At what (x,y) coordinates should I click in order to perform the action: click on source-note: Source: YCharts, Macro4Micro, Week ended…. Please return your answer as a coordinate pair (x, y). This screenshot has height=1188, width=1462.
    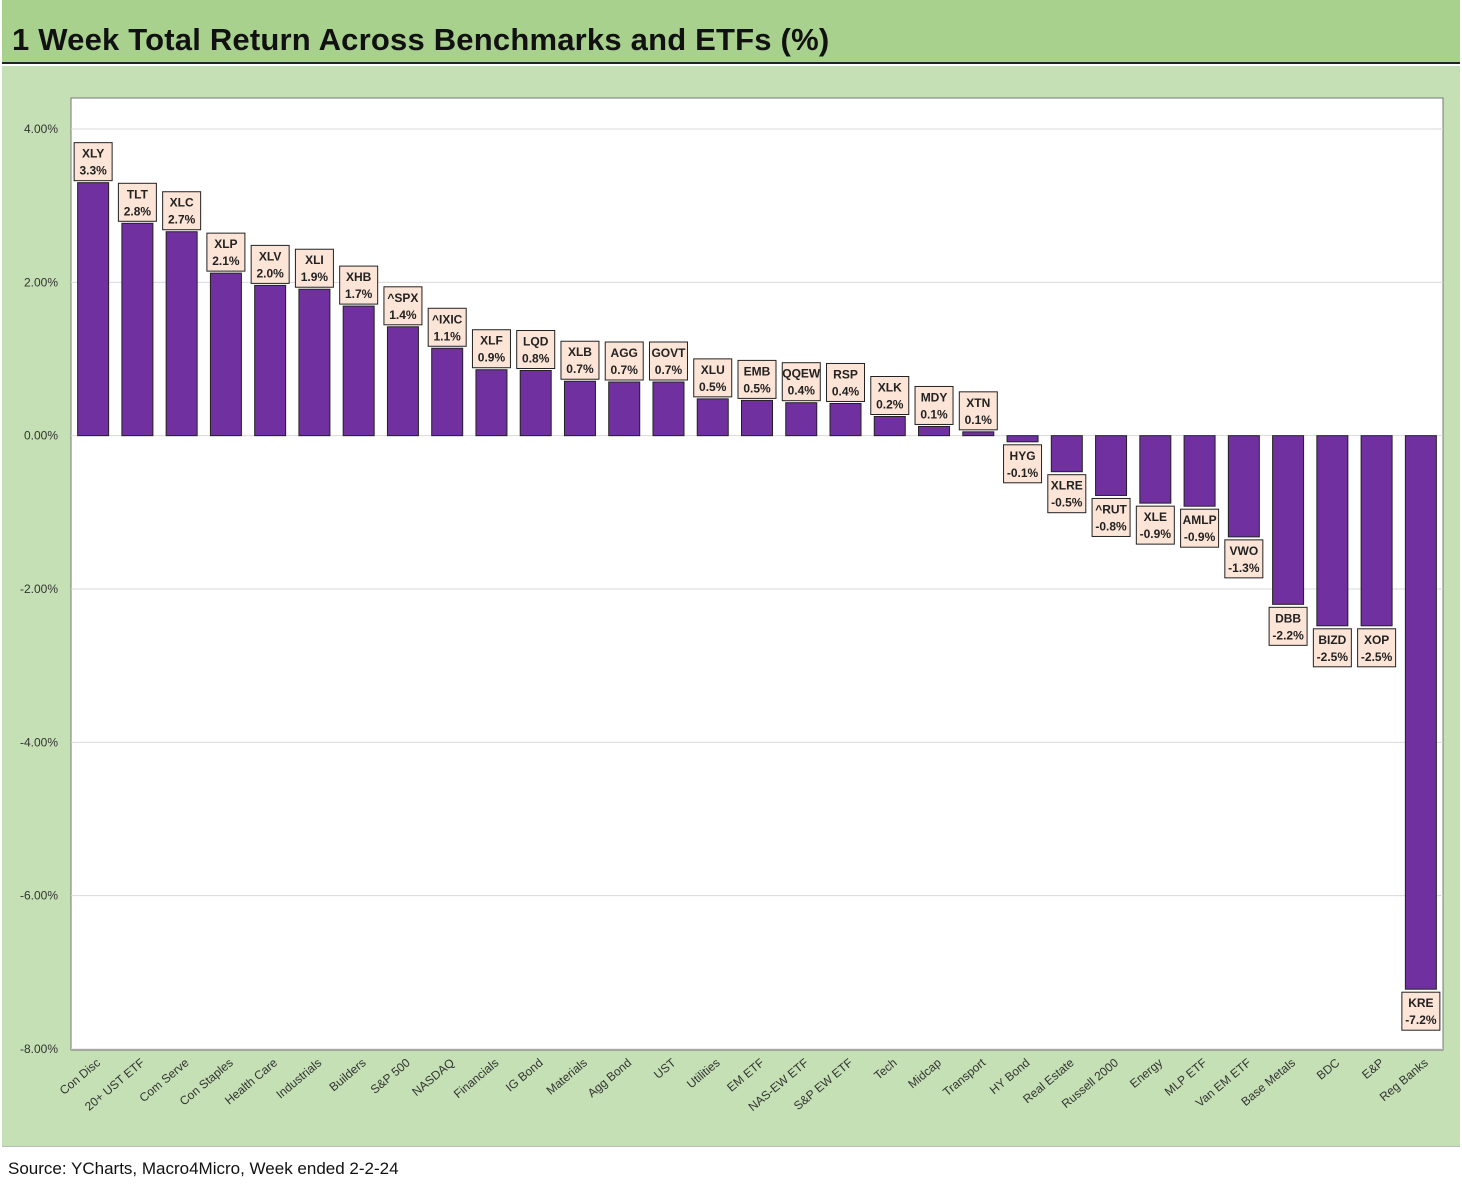
    Looking at the image, I should click on (203, 1168).